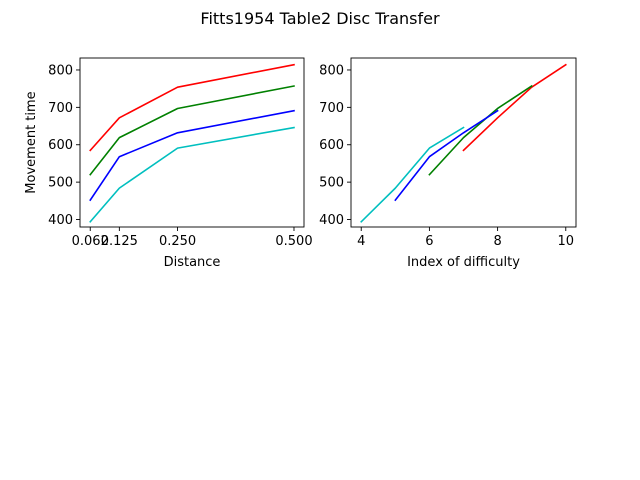  What do you see at coordinates (192, 262) in the screenshot?
I see `x-axis-label: Distance` at bounding box center [192, 262].